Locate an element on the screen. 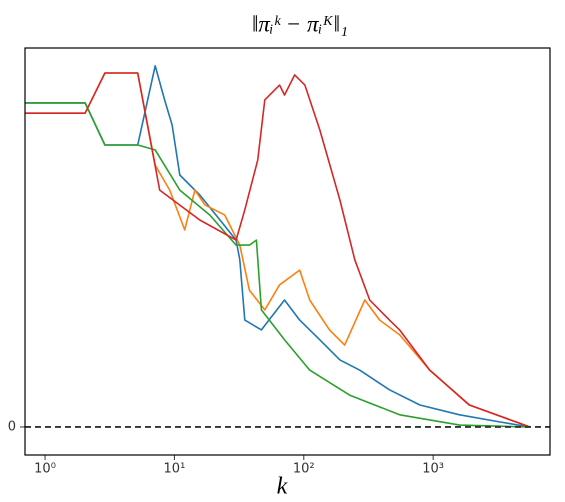  x-tick-label: 10¹ is located at coordinates (175, 469).